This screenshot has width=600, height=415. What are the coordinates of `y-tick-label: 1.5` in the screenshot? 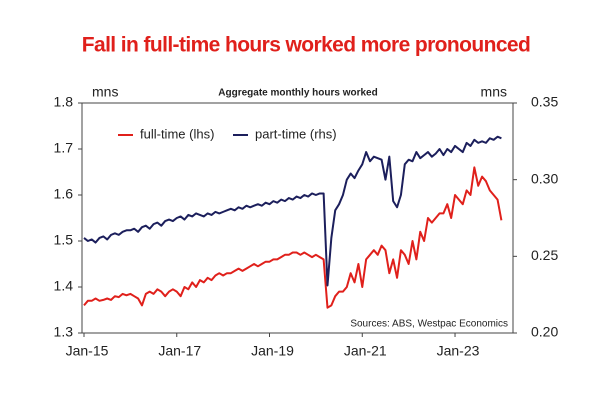 It's located at (64, 240).